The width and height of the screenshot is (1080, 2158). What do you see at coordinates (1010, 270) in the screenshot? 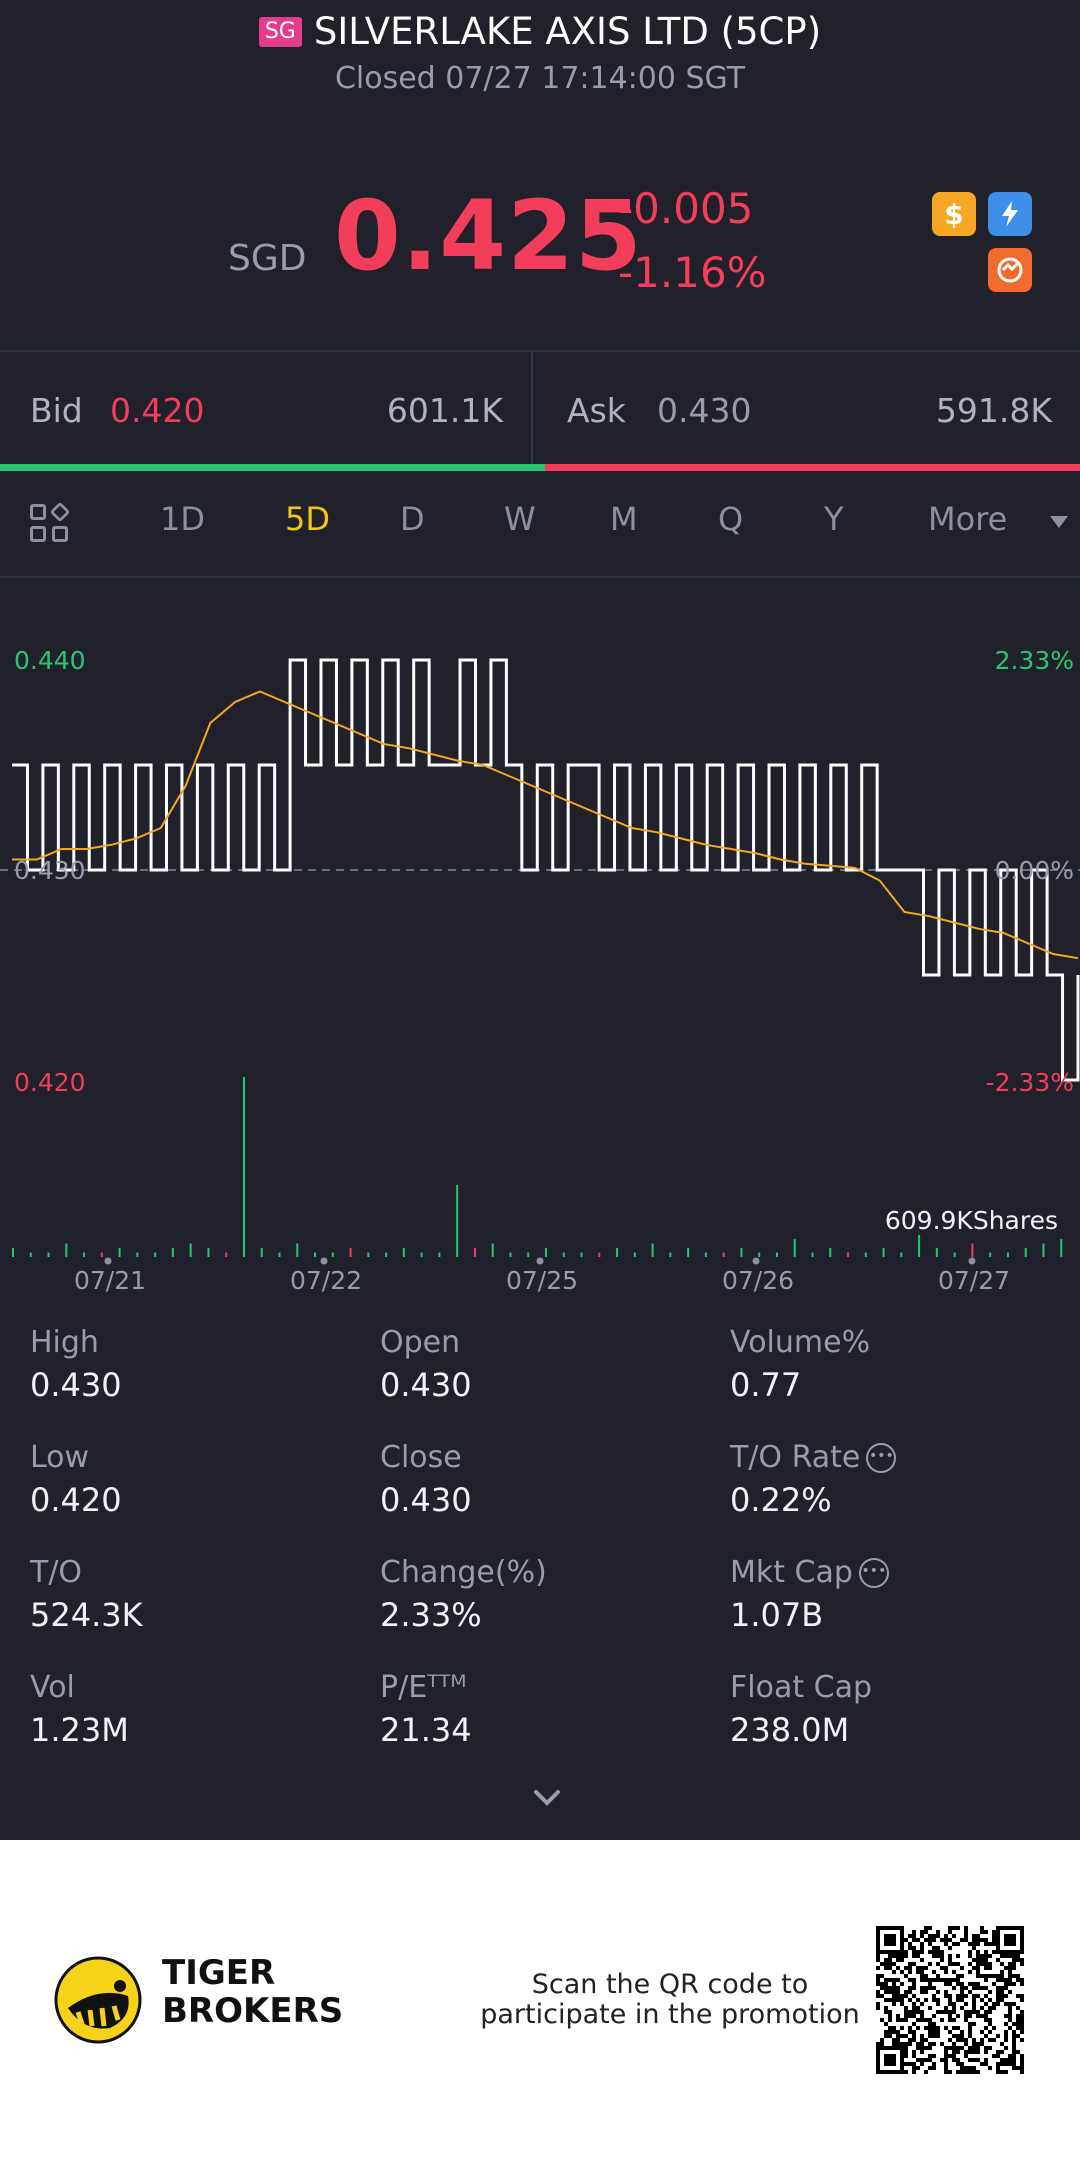
I see `swap-badge-icon` at bounding box center [1010, 270].